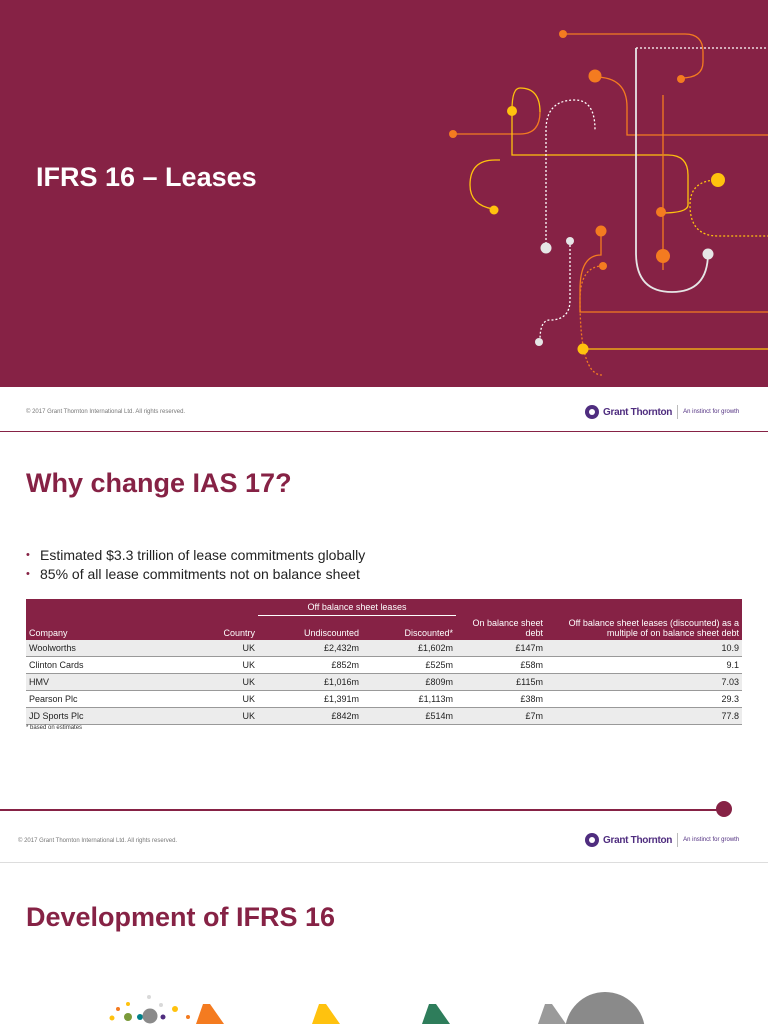 The width and height of the screenshot is (768, 1024). What do you see at coordinates (501, 648) in the screenshot?
I see `cell-on-balance: £147m` at bounding box center [501, 648].